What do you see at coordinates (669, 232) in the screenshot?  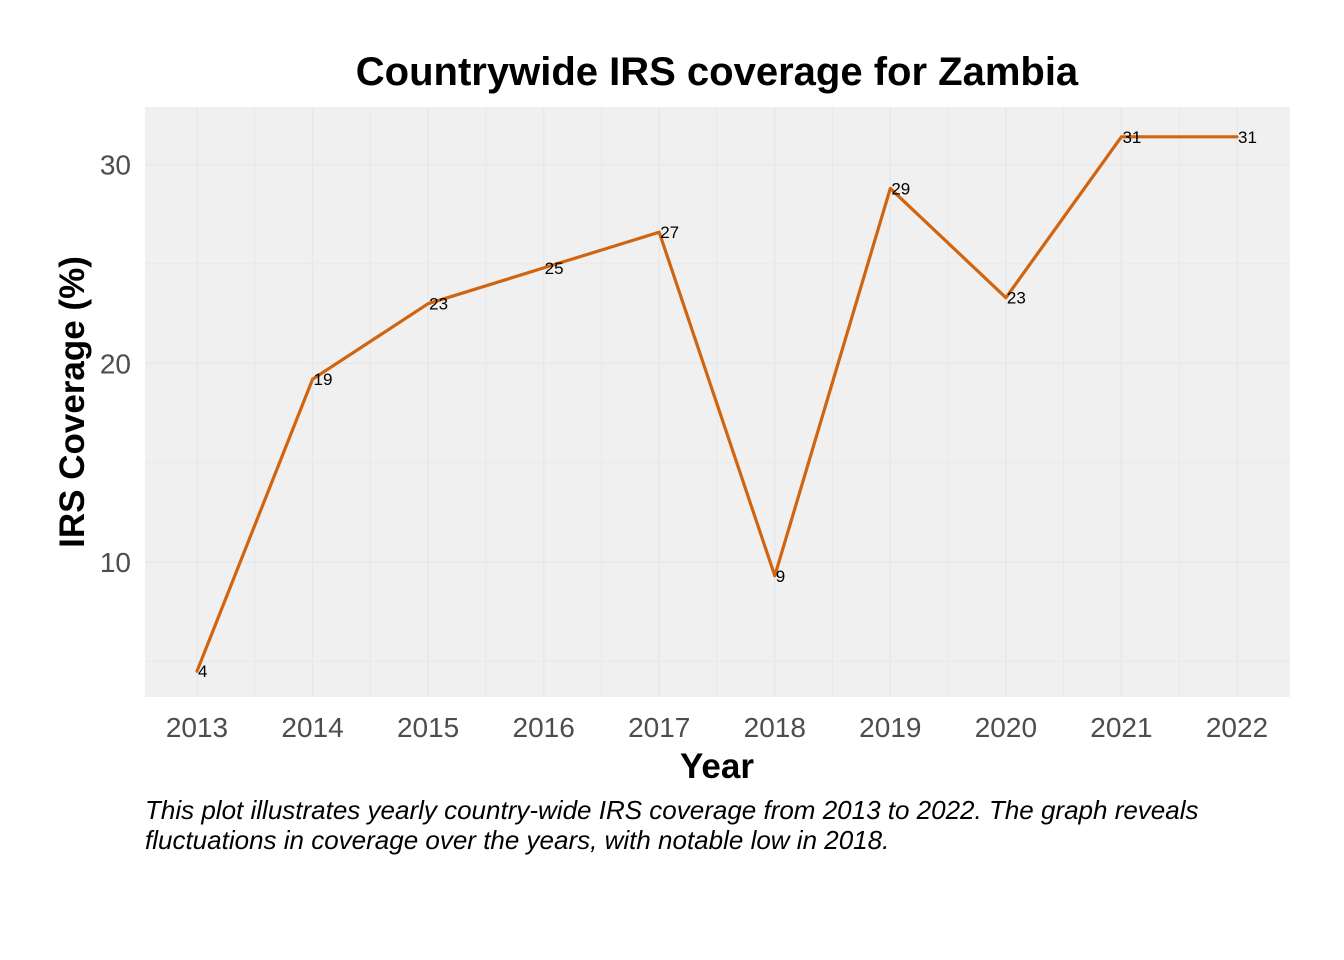 I see `data-label: 27` at bounding box center [669, 232].